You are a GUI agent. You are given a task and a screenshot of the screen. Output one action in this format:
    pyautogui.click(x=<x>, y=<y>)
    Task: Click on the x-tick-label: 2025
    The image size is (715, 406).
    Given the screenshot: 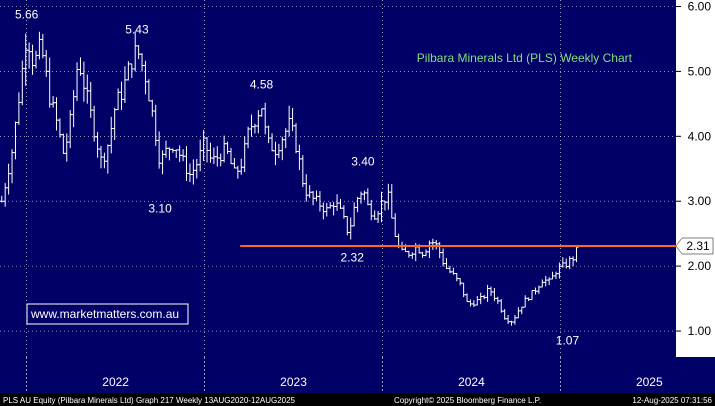 What is the action you would take?
    pyautogui.click(x=649, y=382)
    